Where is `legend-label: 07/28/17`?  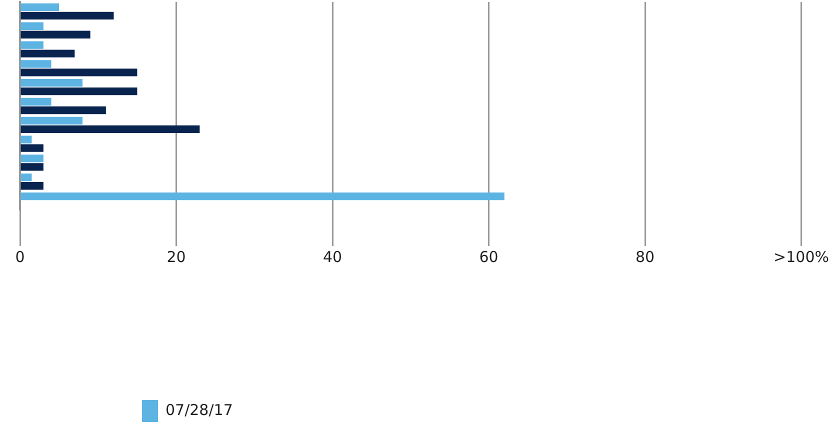
legend-label: 07/28/17 is located at coordinates (199, 409).